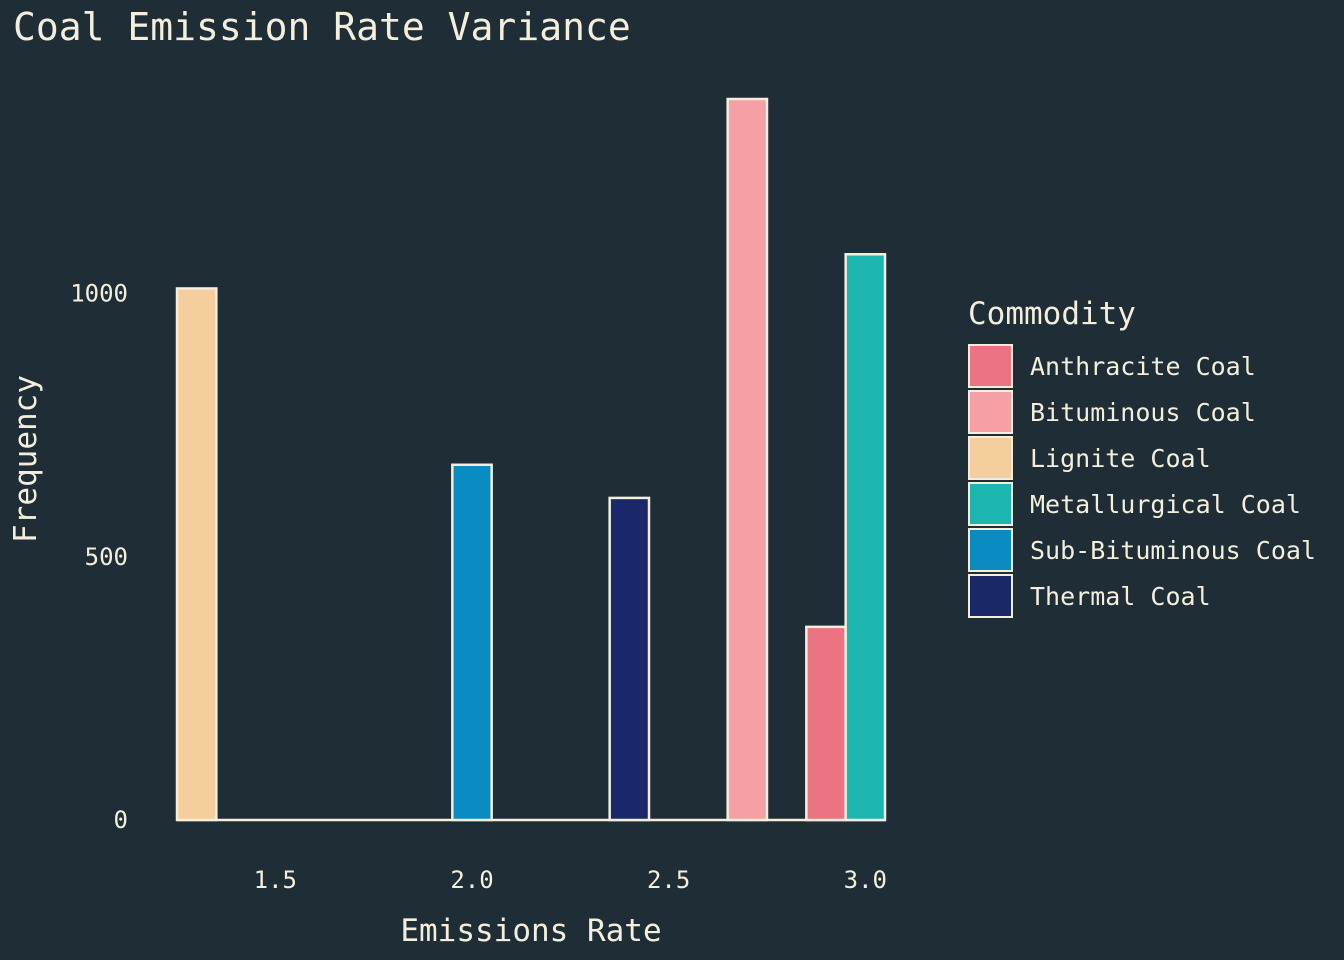  I want to click on x-tick-label: 2.0, so click(471, 880).